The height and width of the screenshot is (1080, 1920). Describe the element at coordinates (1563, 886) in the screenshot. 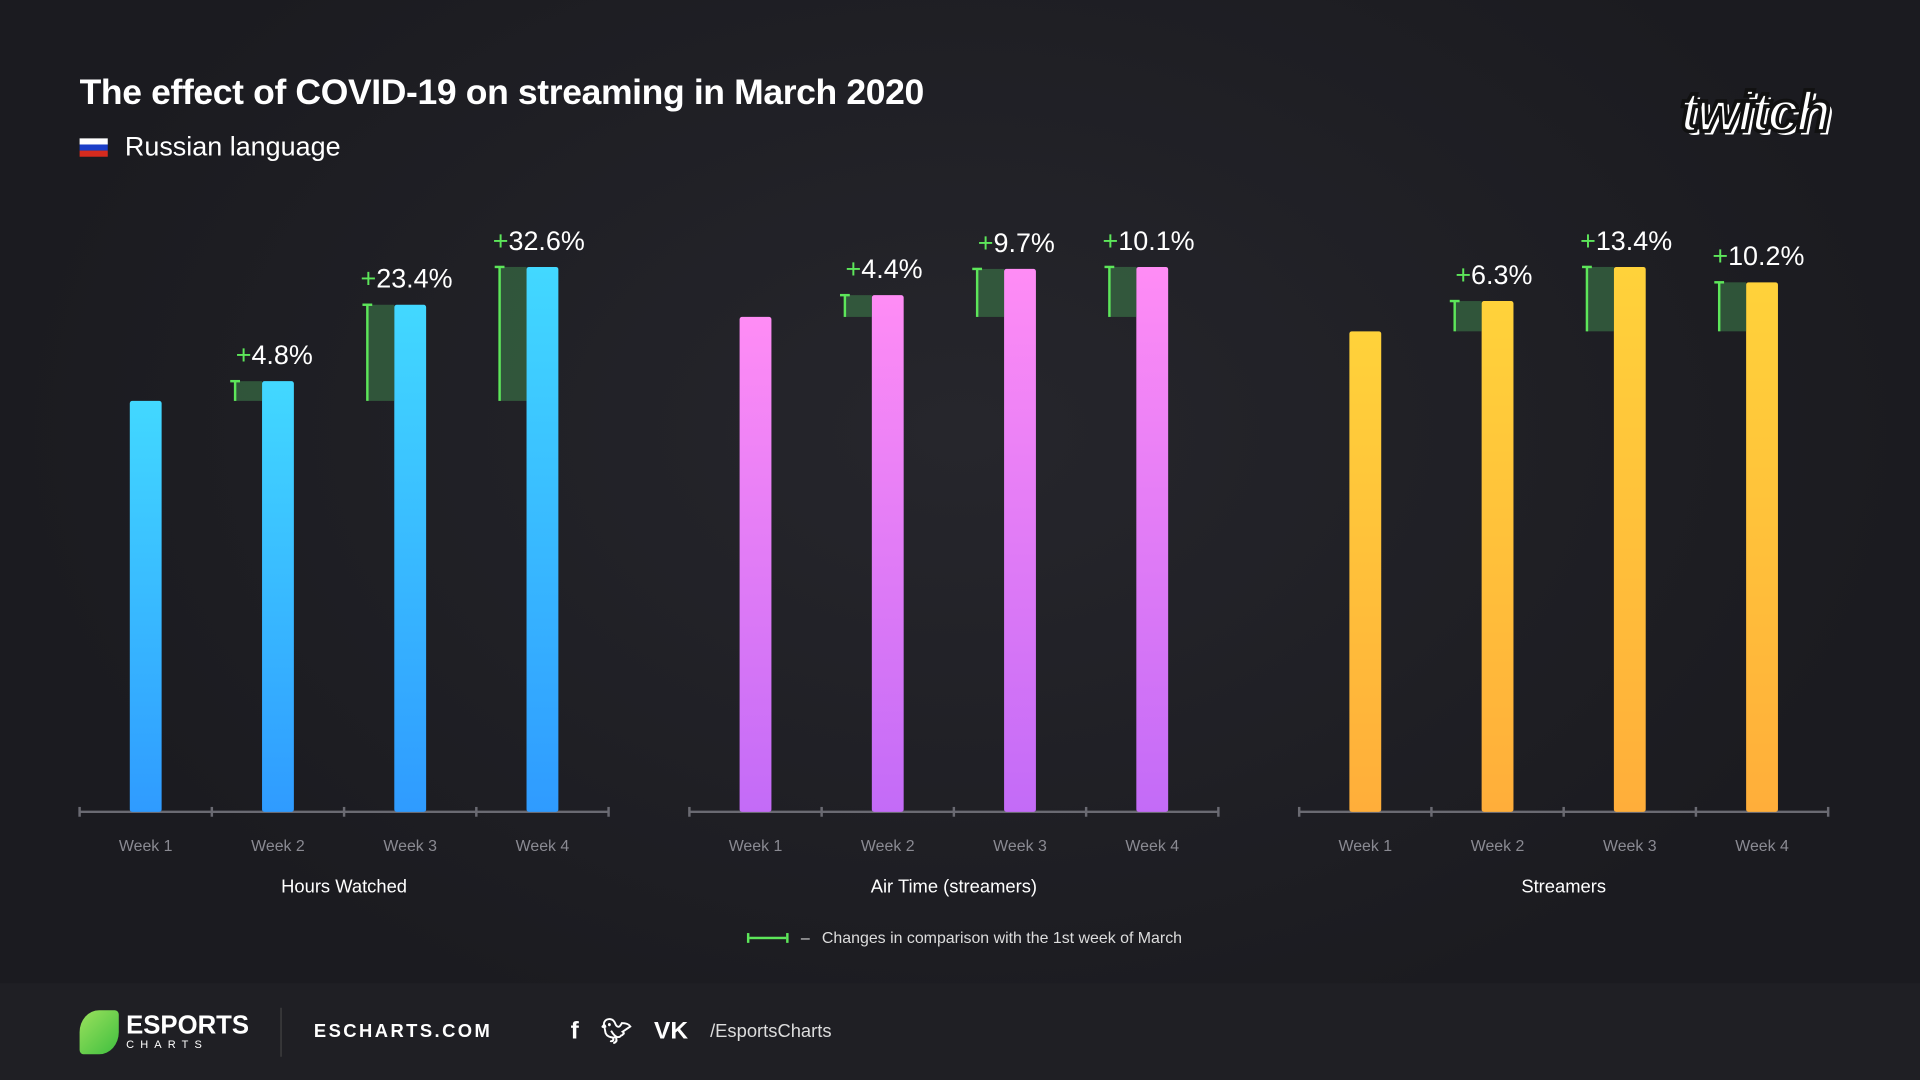

I see `chart-title: Streamers` at that location.